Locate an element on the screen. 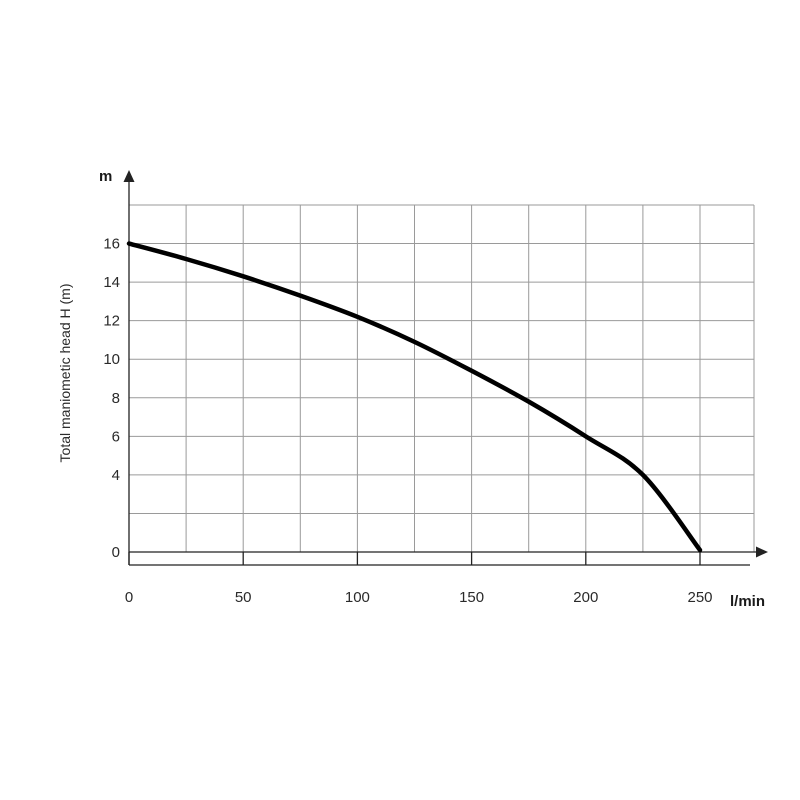  y-ticks: 0 4 6 8 10 12 14 16 is located at coordinates (111, 398).